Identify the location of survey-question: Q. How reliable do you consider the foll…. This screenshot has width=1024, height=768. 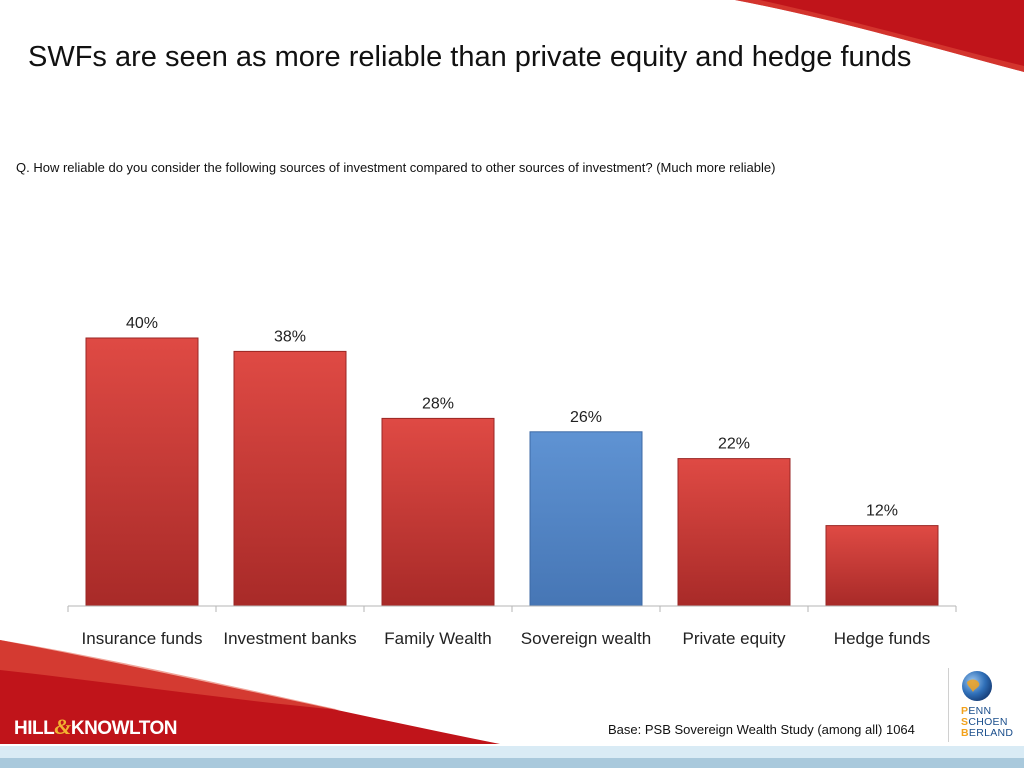
(396, 167).